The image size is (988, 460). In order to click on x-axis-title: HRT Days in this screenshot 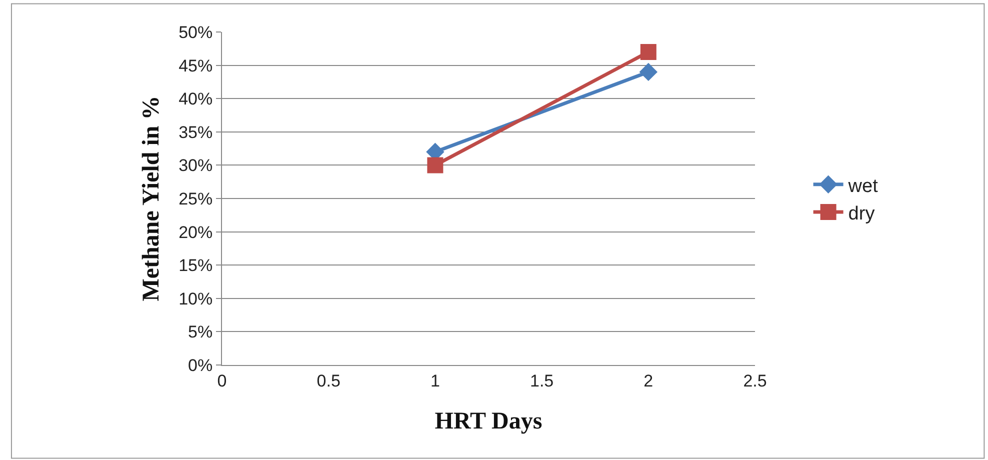, I will do `click(488, 421)`.